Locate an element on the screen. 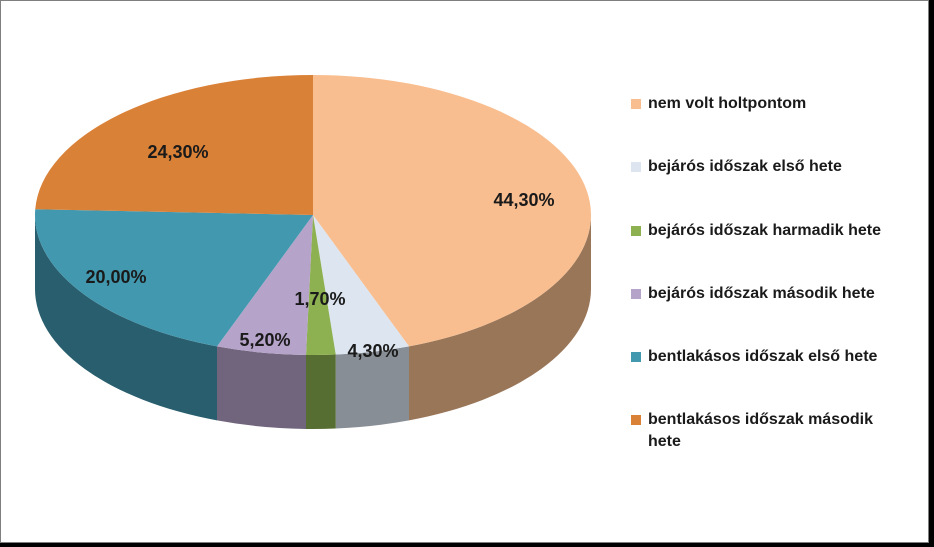 The height and width of the screenshot is (547, 934). data-label: 24,30% is located at coordinates (177, 152).